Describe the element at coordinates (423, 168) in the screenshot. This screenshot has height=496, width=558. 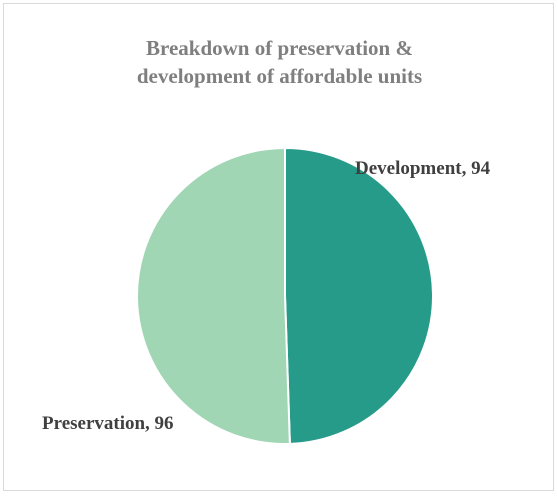
I see `data-label-development: Development, 94` at that location.